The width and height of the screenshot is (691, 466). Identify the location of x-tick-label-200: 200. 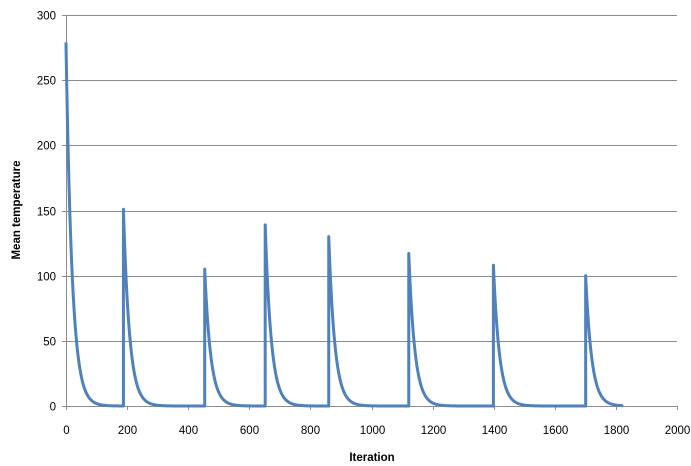
(127, 431).